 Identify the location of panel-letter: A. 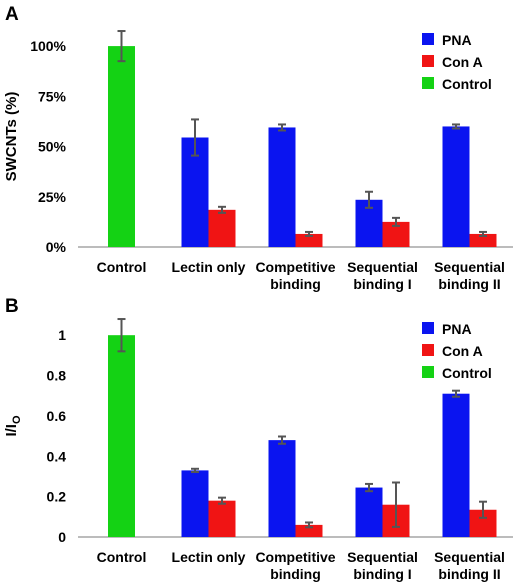
(12, 14).